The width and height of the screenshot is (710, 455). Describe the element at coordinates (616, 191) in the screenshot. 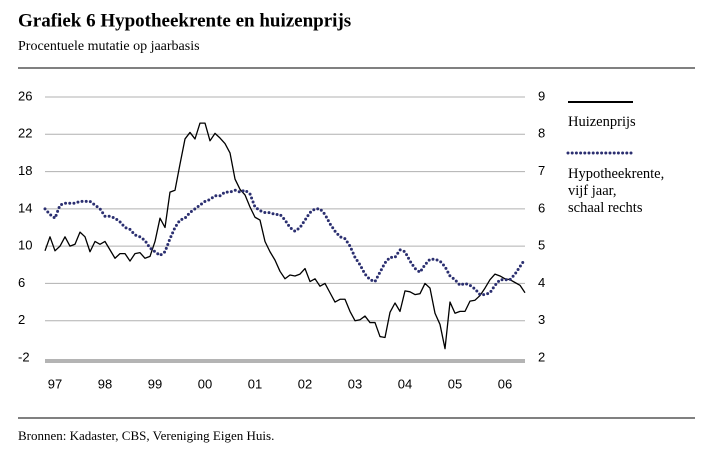

I see `legend-label: Hypotheekrente, vijf jaar, schaal rechts` at that location.